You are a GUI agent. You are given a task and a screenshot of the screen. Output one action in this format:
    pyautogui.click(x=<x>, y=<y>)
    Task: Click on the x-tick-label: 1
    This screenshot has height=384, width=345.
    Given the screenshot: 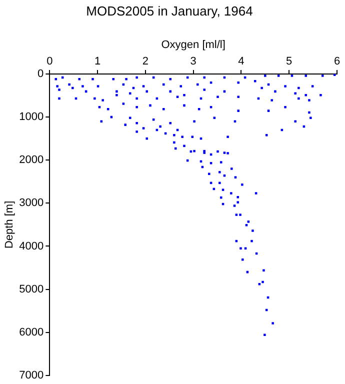 What is the action you would take?
    pyautogui.click(x=97, y=61)
    